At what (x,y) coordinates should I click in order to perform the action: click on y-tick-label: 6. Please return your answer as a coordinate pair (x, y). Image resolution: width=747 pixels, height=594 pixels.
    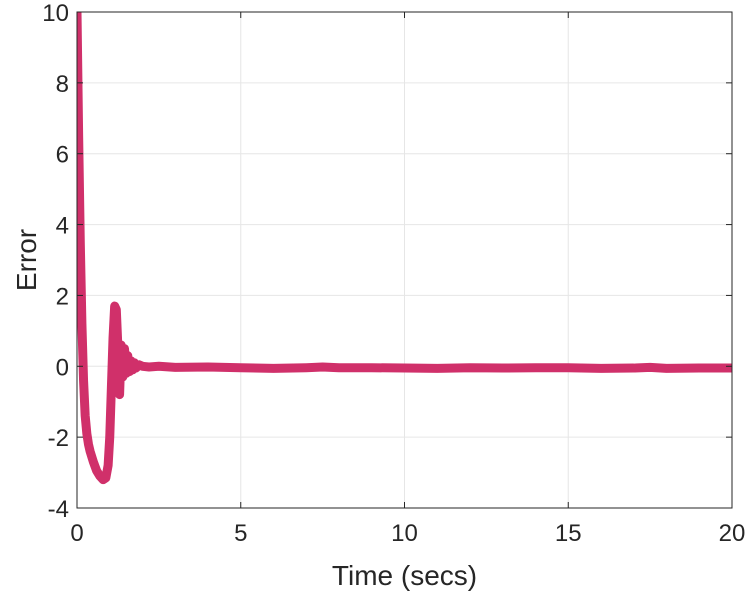
    Looking at the image, I should click on (62, 155).